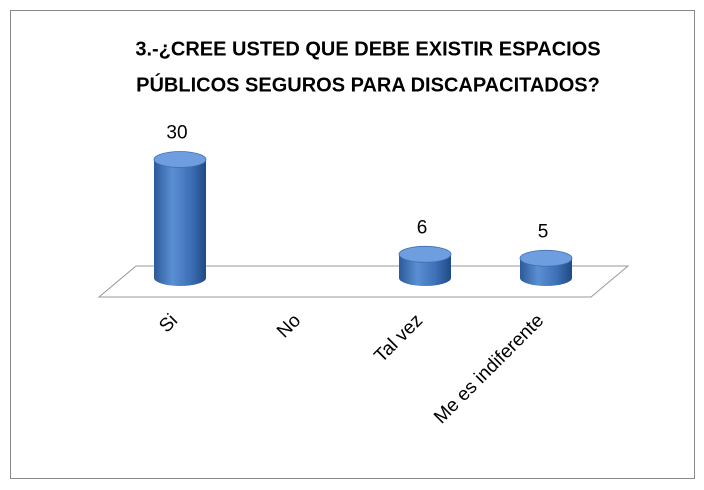  Describe the element at coordinates (368, 84) in the screenshot. I see `chart-title: PÚBLICOS SEGUROS PARA DISCAPACITADOS?` at that location.